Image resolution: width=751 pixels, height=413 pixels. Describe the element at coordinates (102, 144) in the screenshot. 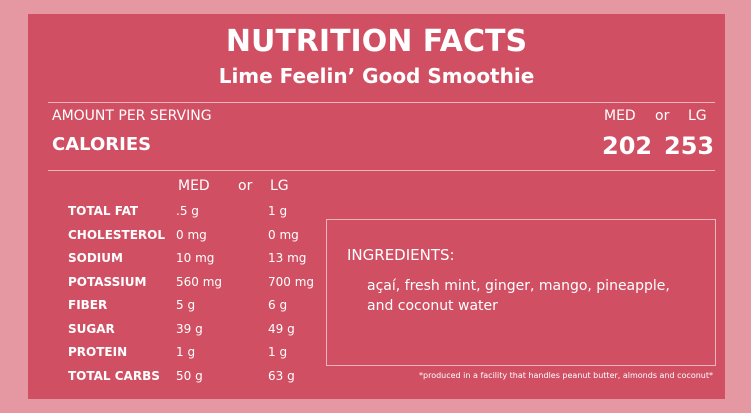

I see `calories-label: CALORIES` at that location.